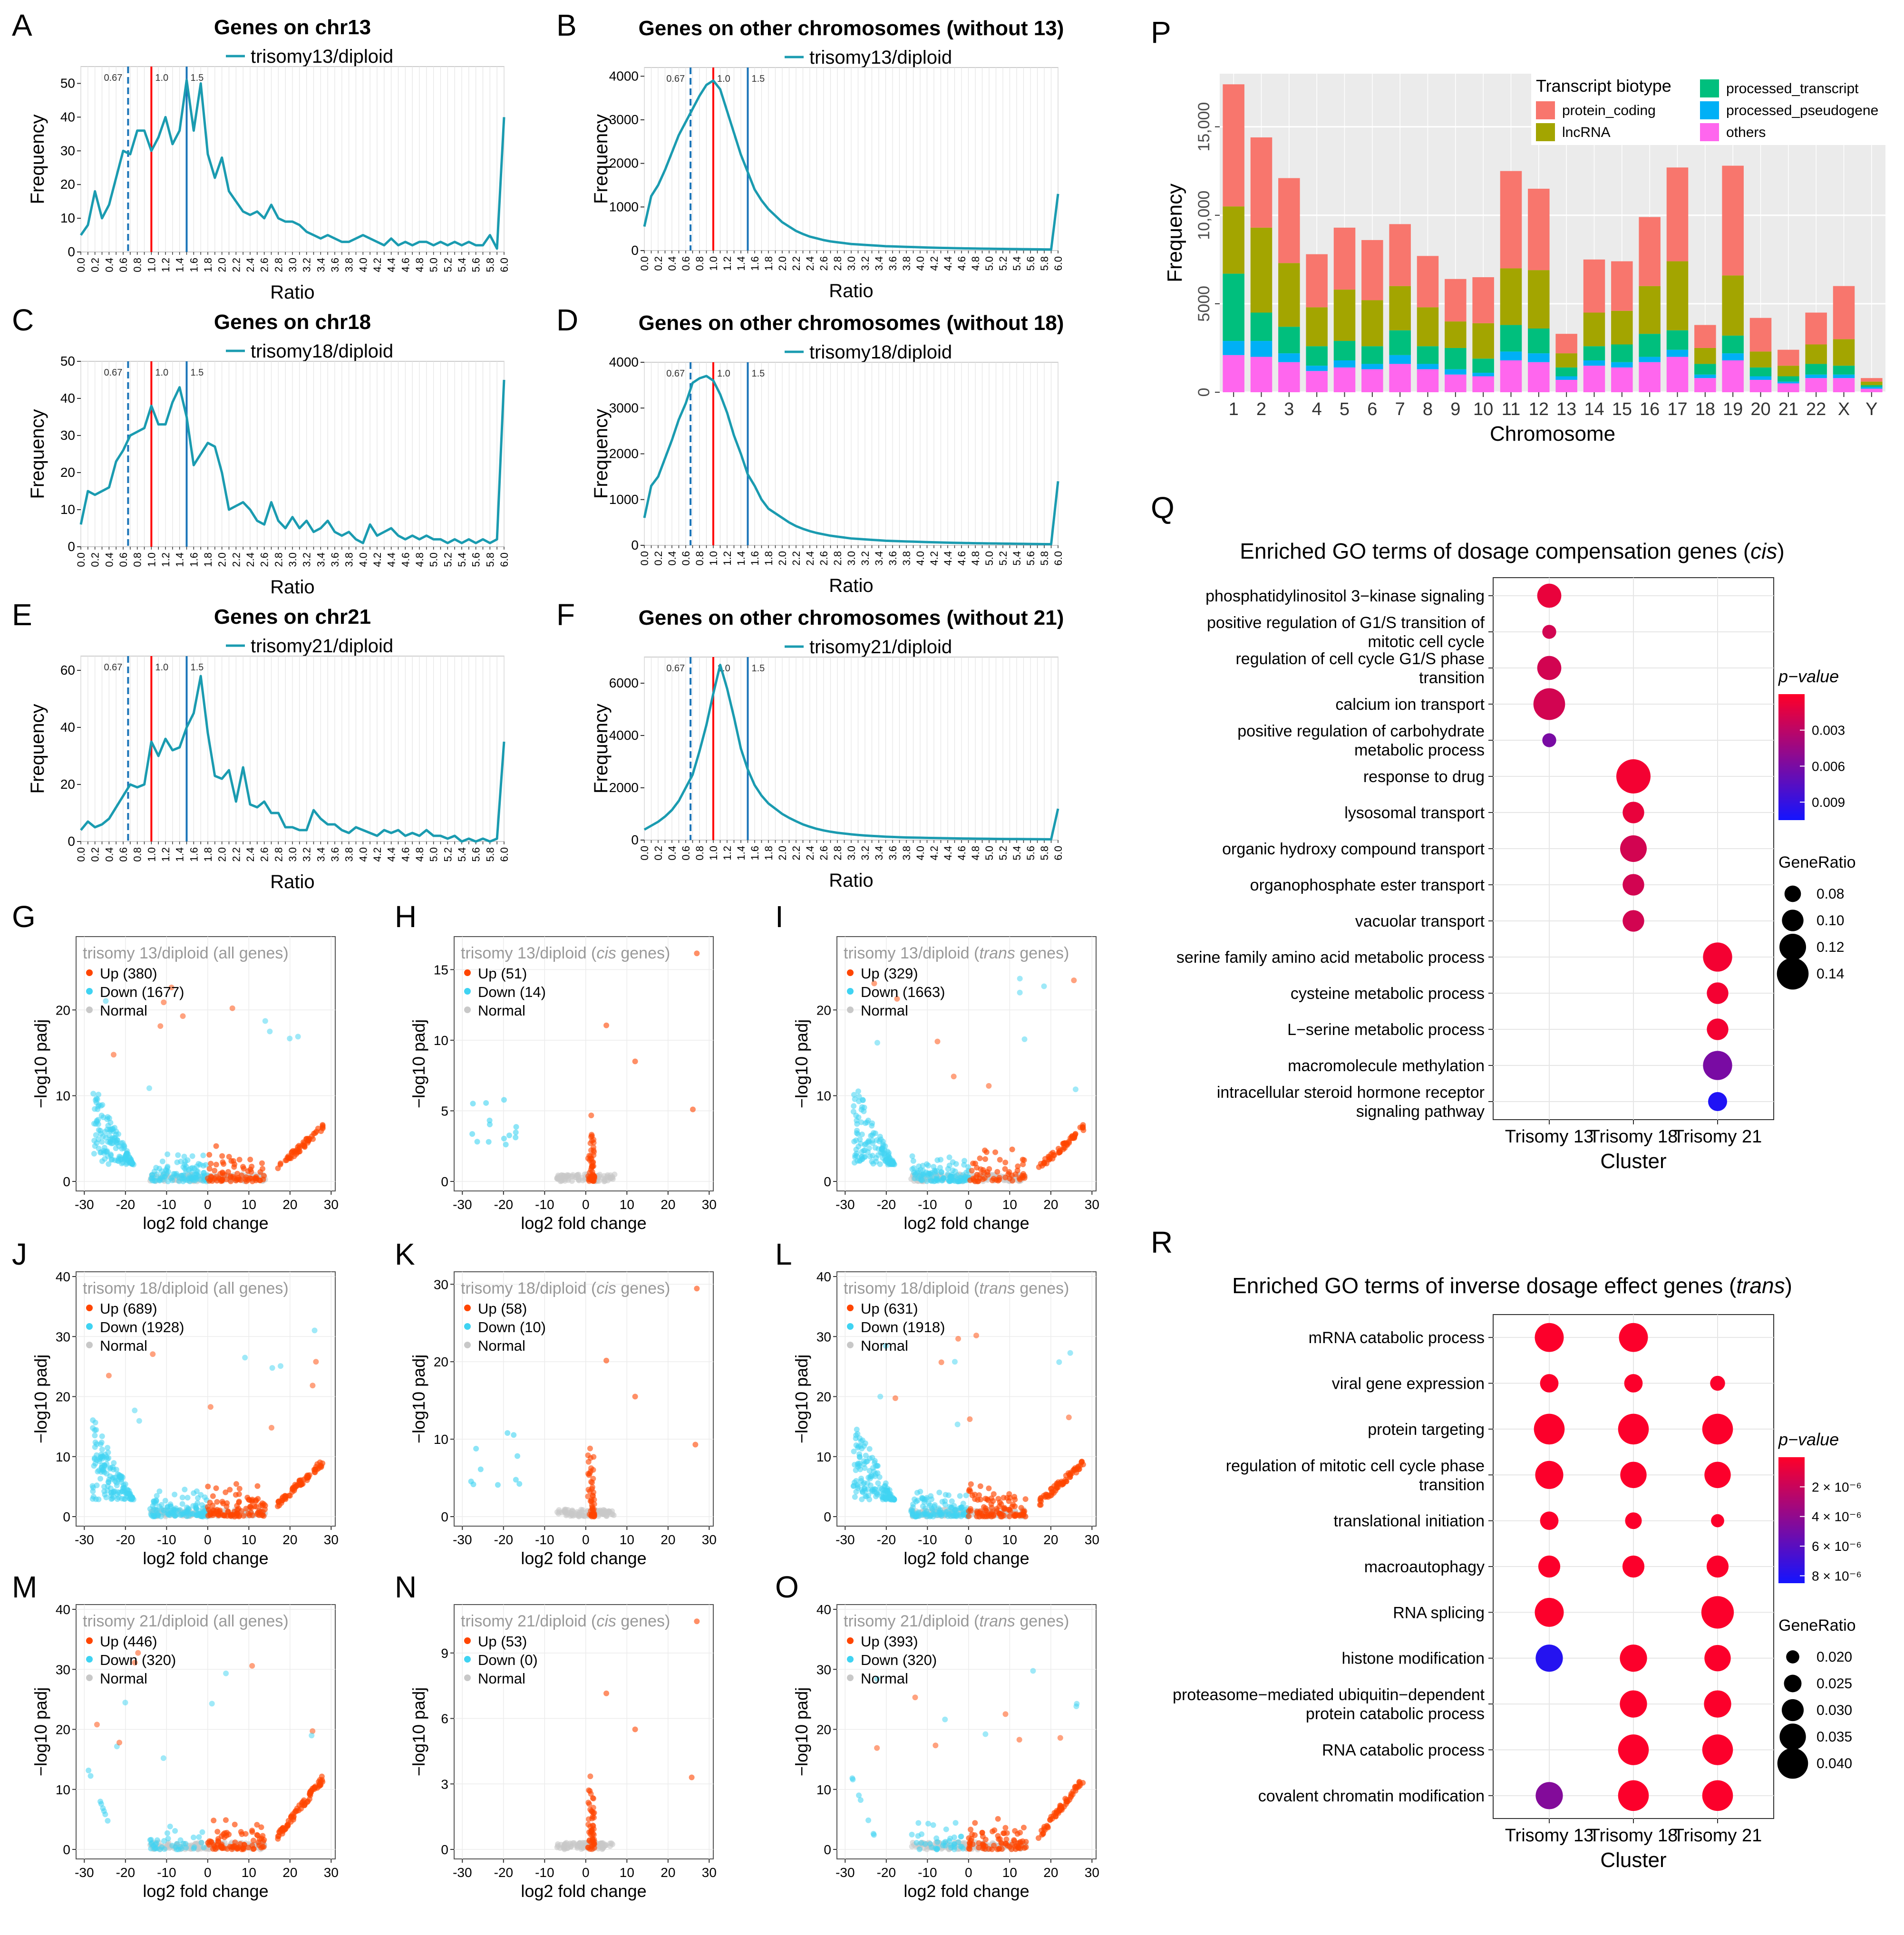 The image size is (1904, 1935). What do you see at coordinates (957, 1288) in the screenshot?
I see `chart-title: trisomy 18/diploid (trans genes)` at bounding box center [957, 1288].